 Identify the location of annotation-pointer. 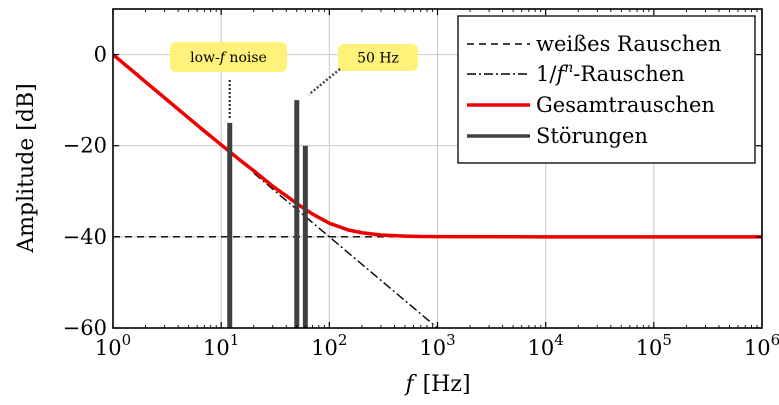
(324, 82).